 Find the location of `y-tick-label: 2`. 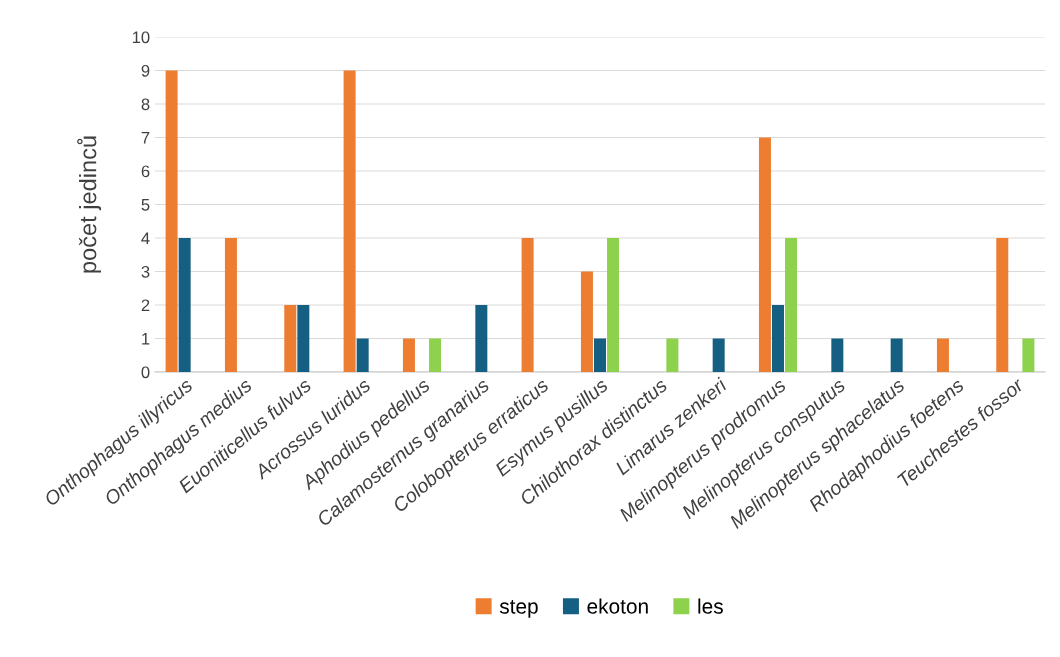

y-tick-label: 2 is located at coordinates (145, 305).